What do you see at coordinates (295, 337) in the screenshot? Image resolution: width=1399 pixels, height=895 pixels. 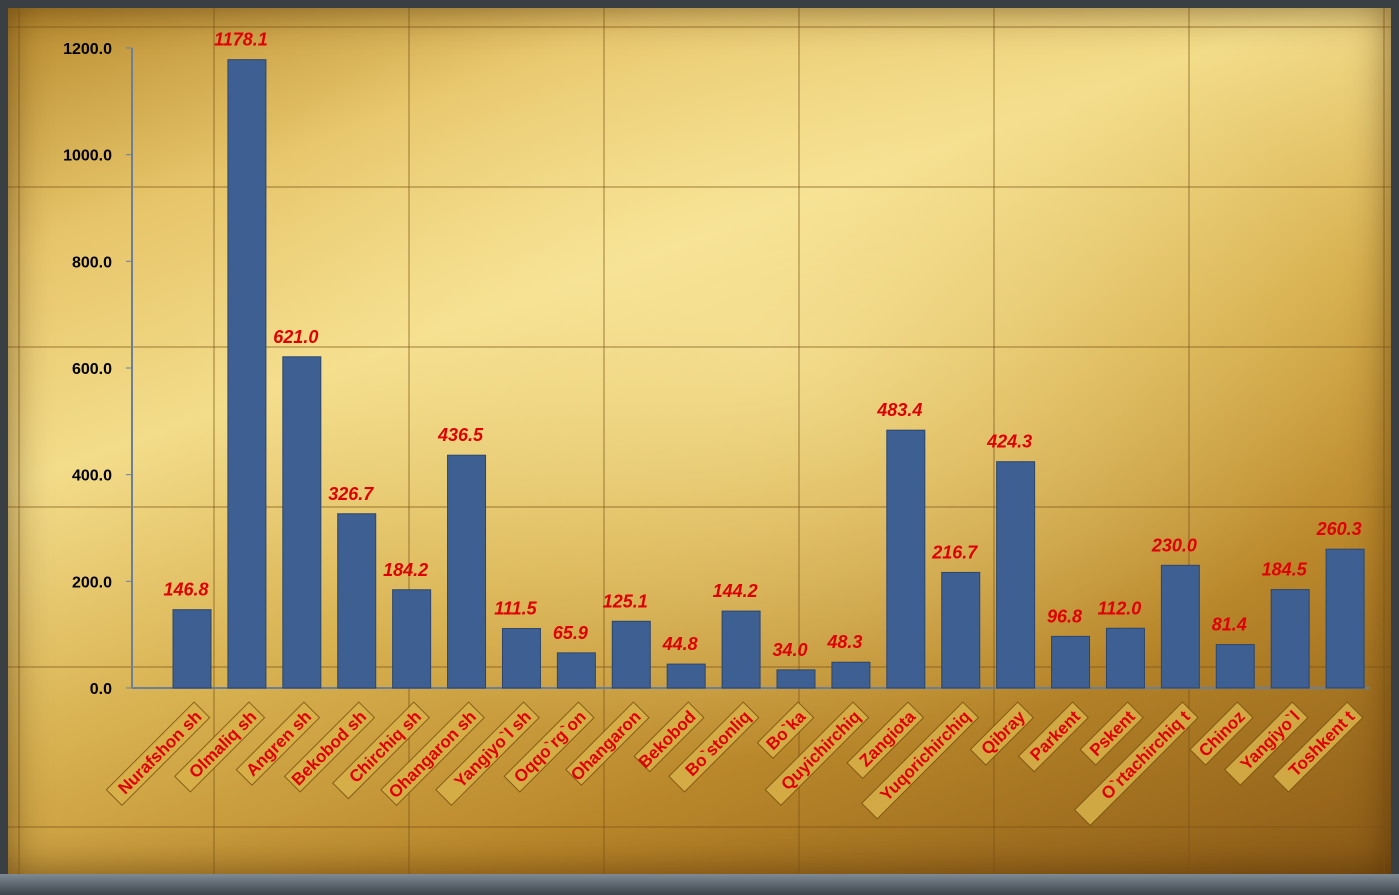 I see `data-label: 621.0` at bounding box center [295, 337].